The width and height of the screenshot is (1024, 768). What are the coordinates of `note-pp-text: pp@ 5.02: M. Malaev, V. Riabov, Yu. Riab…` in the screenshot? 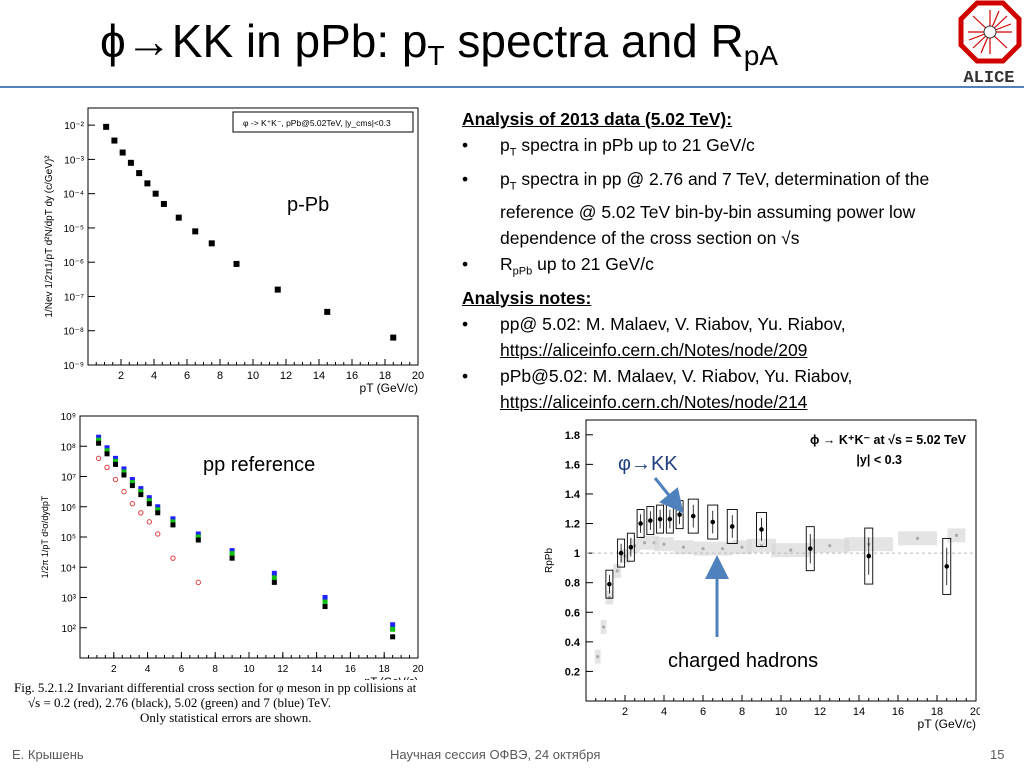 It's located at (673, 323).